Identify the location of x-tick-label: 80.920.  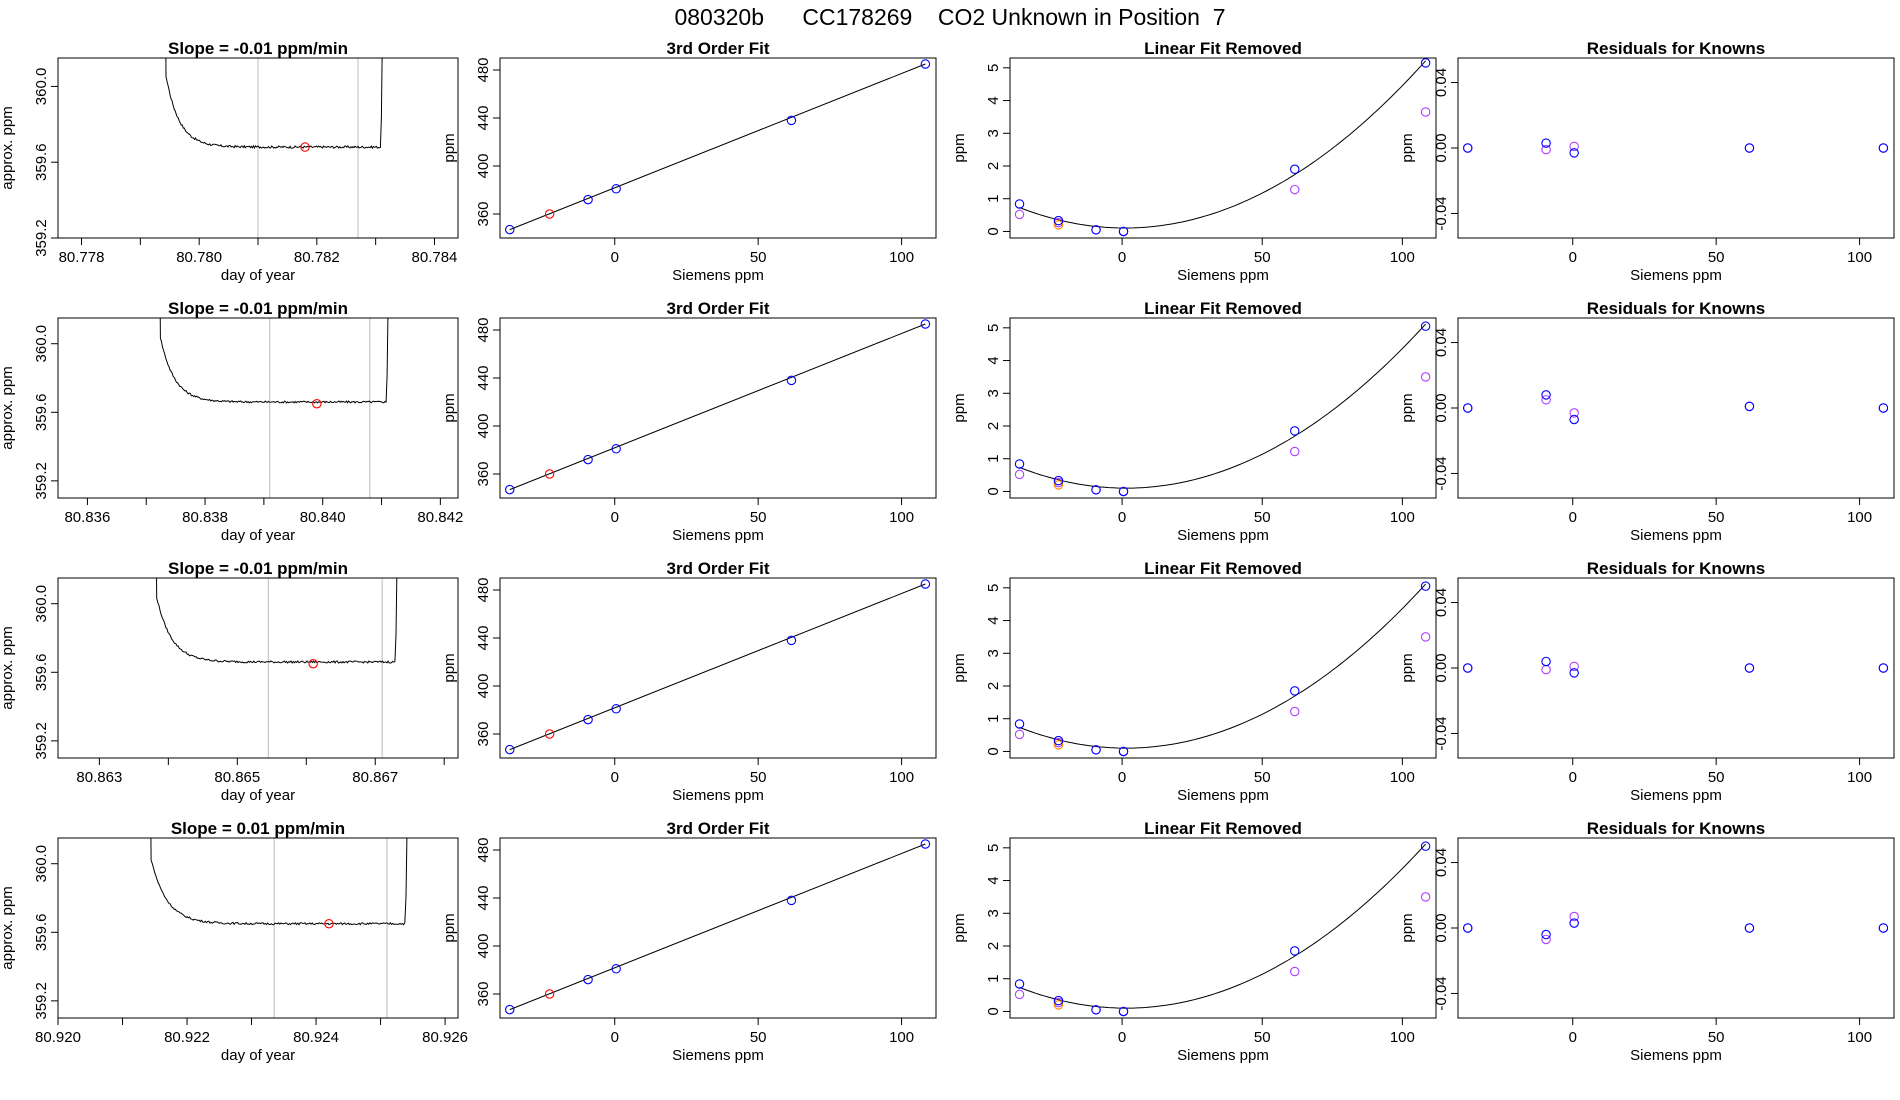
(58, 1037).